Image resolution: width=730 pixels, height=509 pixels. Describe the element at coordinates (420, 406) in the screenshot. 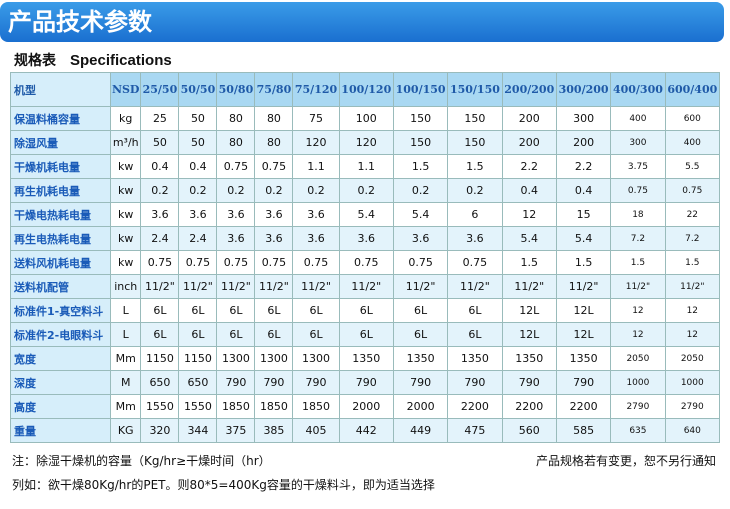

I see `cell: 2000` at that location.